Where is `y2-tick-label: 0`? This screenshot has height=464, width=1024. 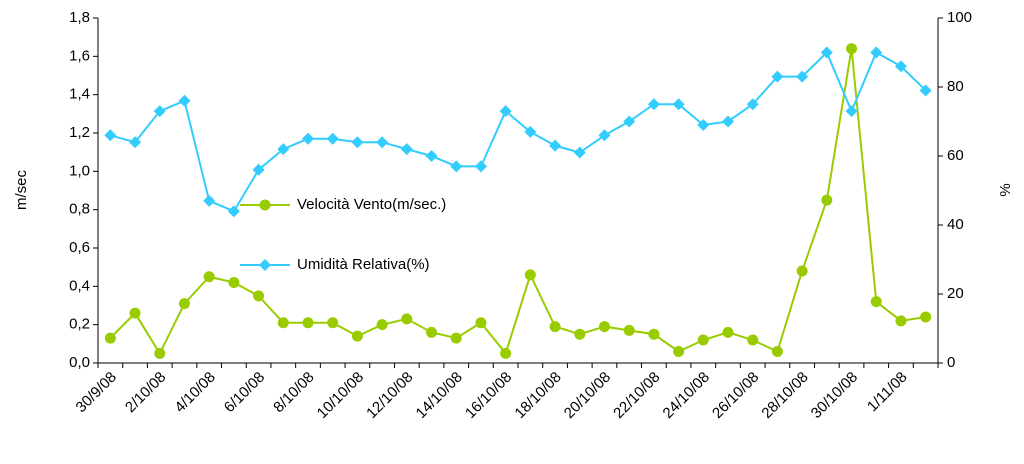 y2-tick-label: 0 is located at coordinates (951, 362).